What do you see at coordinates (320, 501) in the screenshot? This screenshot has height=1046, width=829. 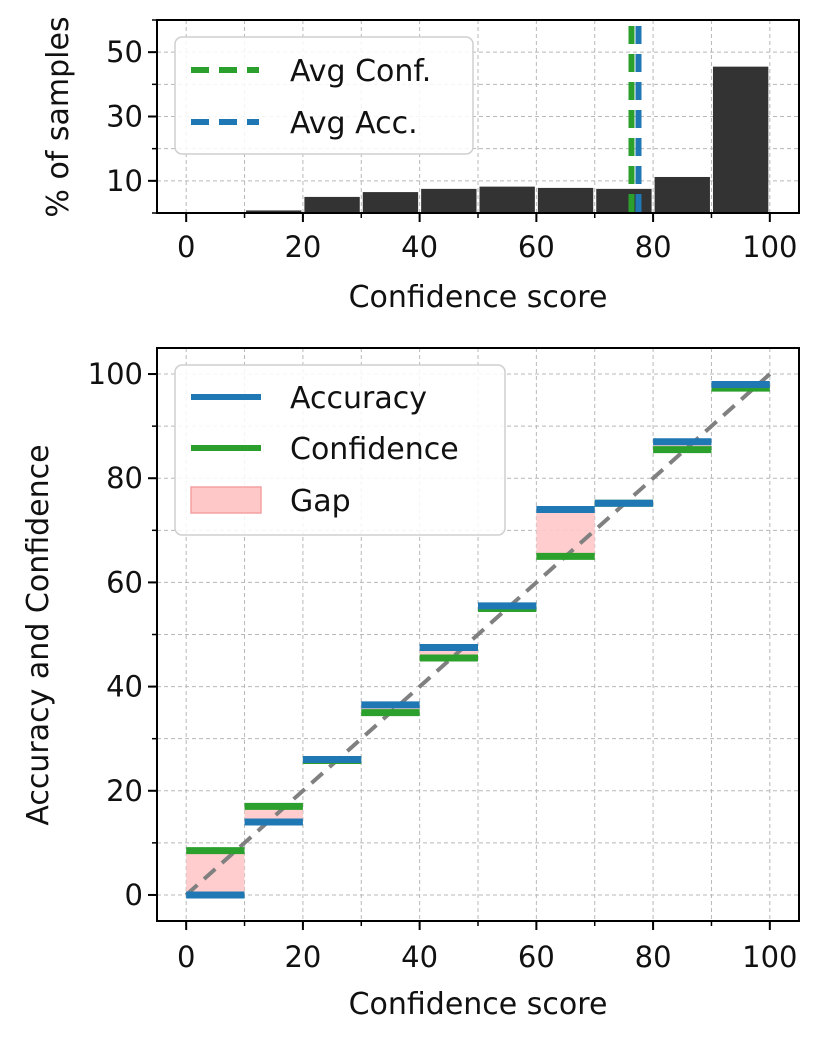 I see `legend-gap-label: Gap` at bounding box center [320, 501].